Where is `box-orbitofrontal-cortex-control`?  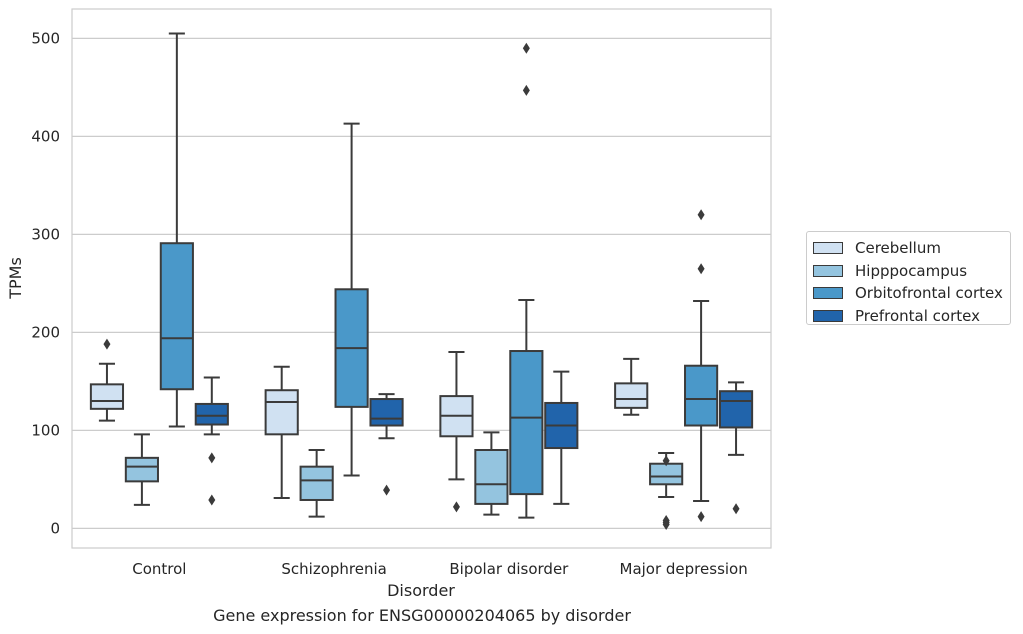 box-orbitofrontal-cortex-control is located at coordinates (176, 230).